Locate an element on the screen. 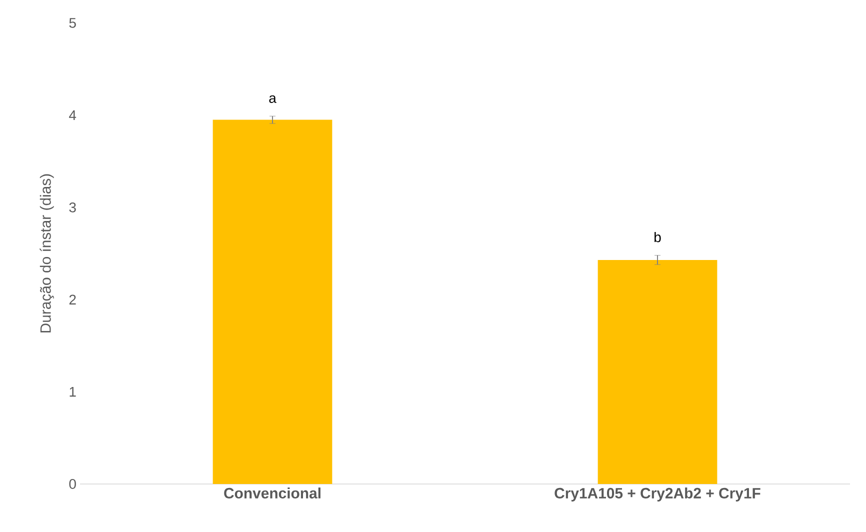  y-axis-title: Duração do ínstar (dias) is located at coordinates (47, 253).